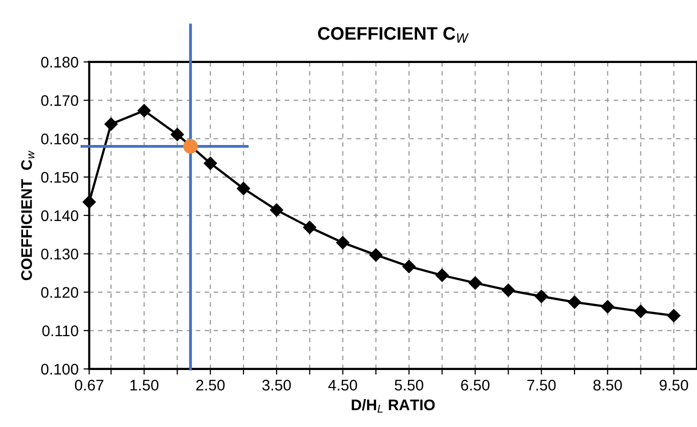  I want to click on x-tick-label: 4.50, so click(343, 385).